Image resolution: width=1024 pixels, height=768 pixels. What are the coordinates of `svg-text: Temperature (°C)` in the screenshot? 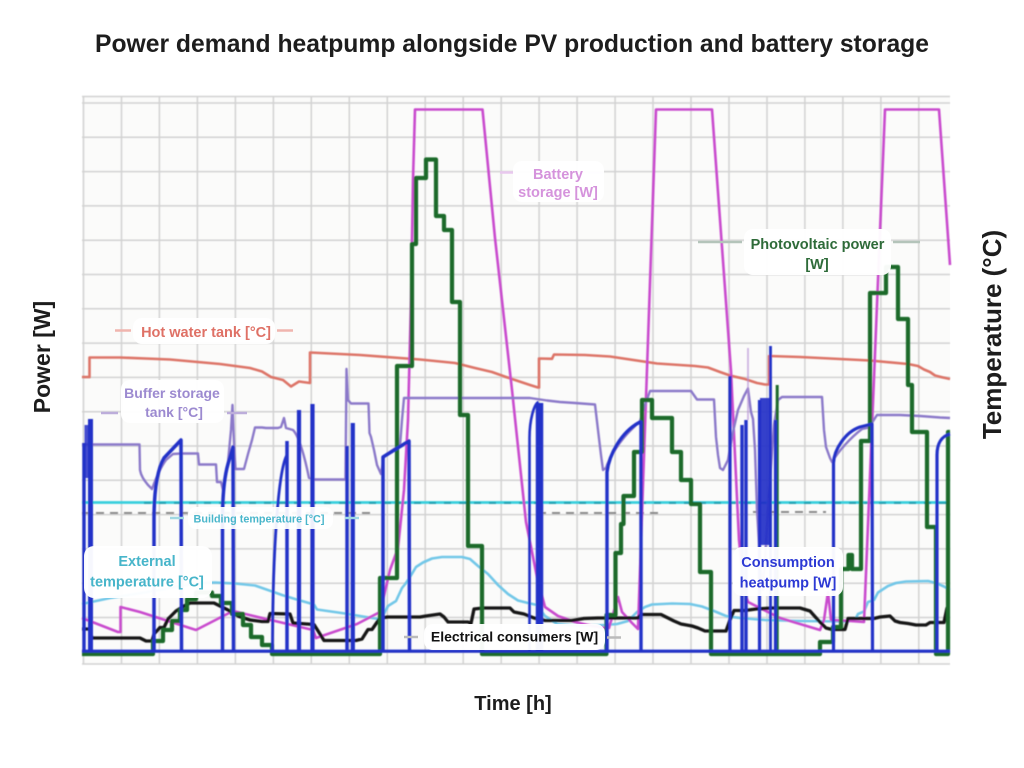 It's located at (992, 334).